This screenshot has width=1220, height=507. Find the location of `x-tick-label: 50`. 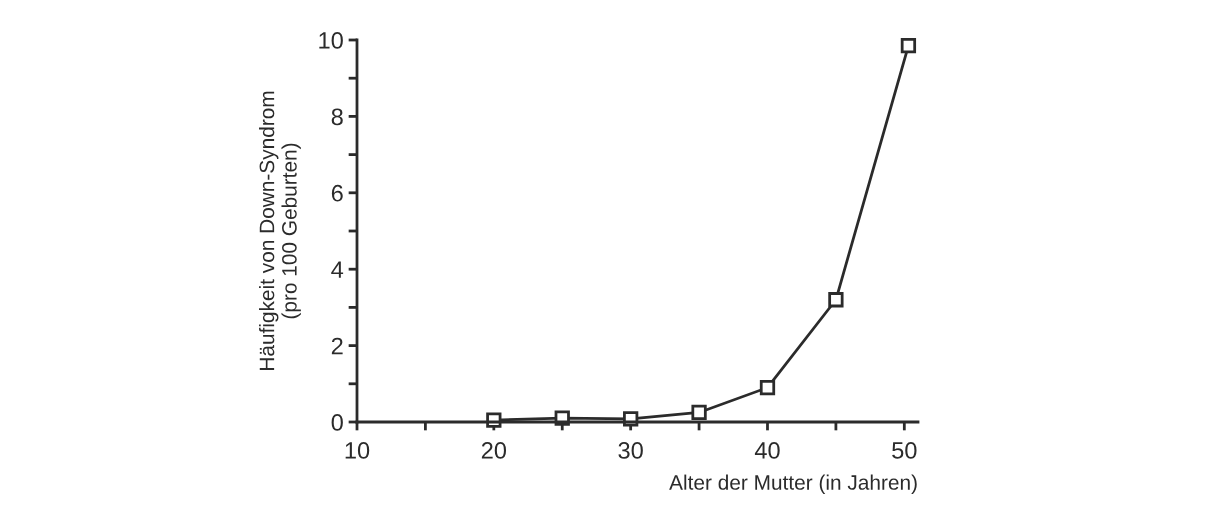

x-tick-label: 50 is located at coordinates (904, 450).